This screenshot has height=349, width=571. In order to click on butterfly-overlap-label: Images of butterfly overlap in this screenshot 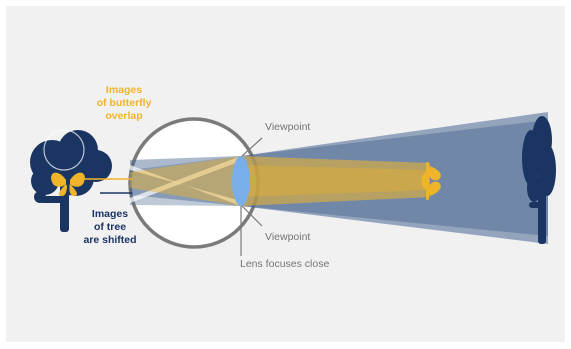, I will do `click(124, 103)`.